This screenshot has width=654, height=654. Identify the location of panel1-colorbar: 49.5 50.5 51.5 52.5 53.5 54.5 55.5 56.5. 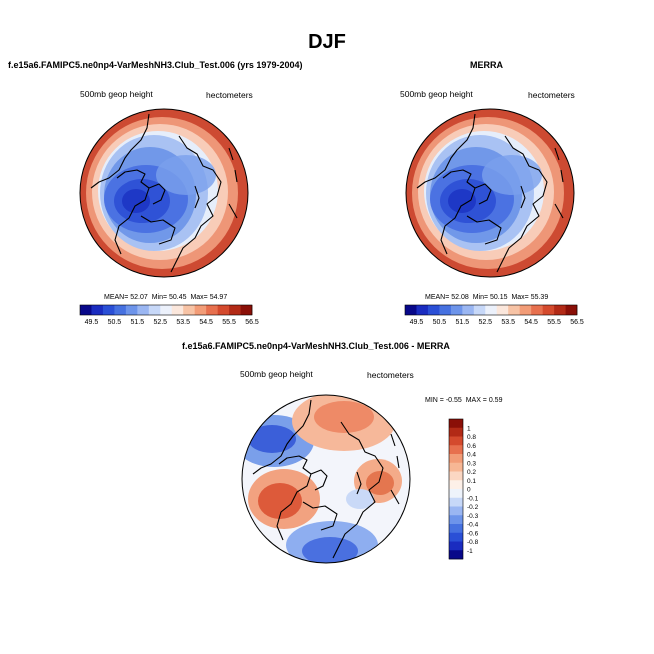
(169, 315).